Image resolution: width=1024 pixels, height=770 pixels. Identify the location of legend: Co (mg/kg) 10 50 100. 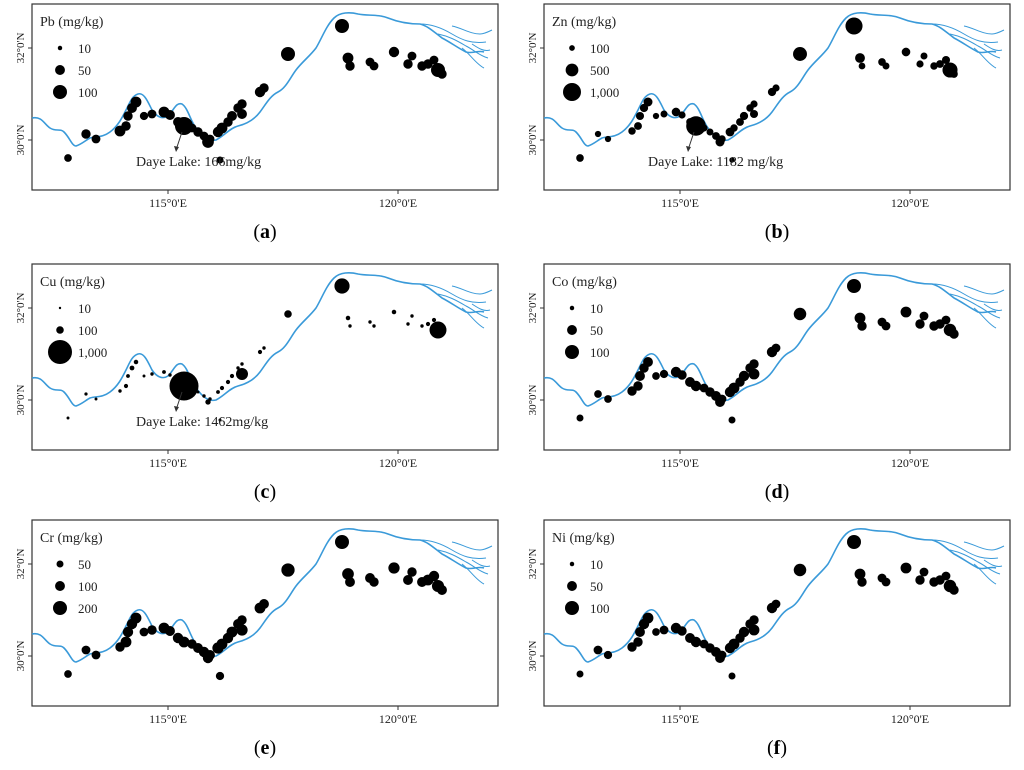
(584, 317).